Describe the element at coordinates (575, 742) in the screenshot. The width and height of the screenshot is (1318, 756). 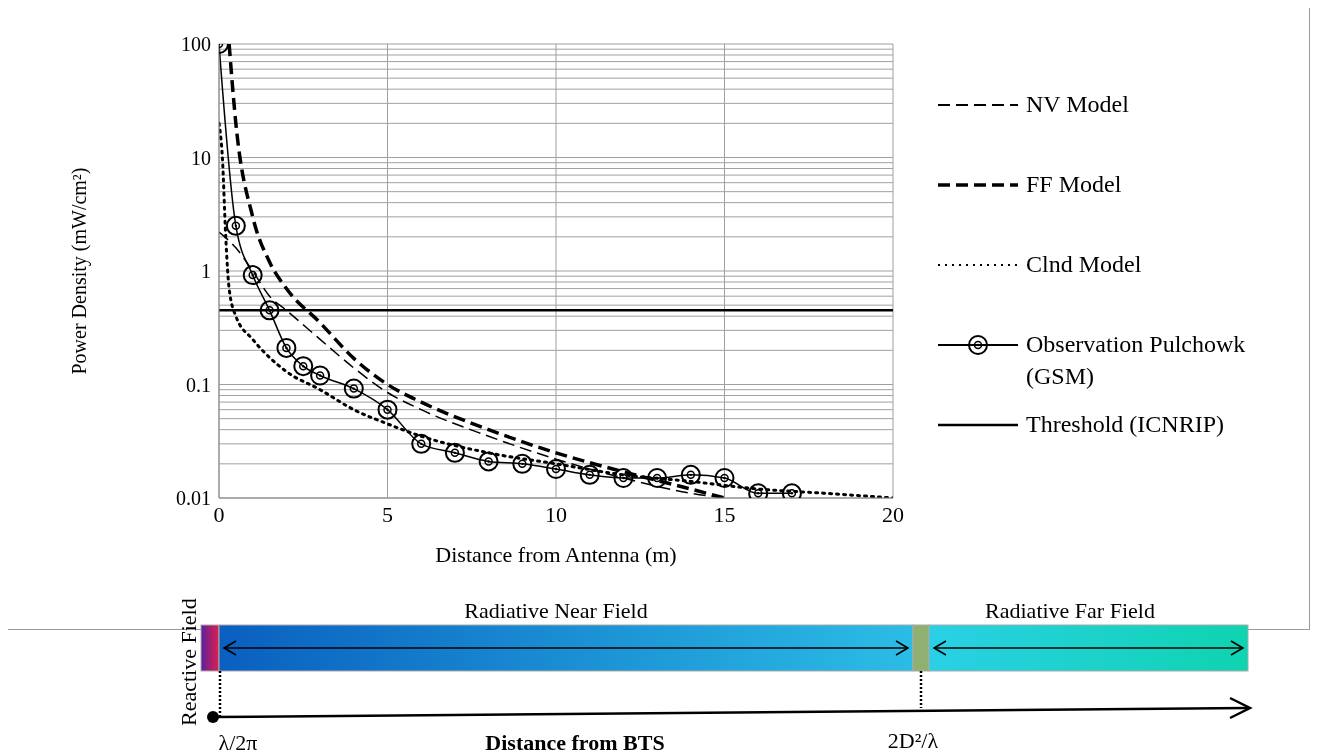
I see `text: Distance from BTS` at that location.